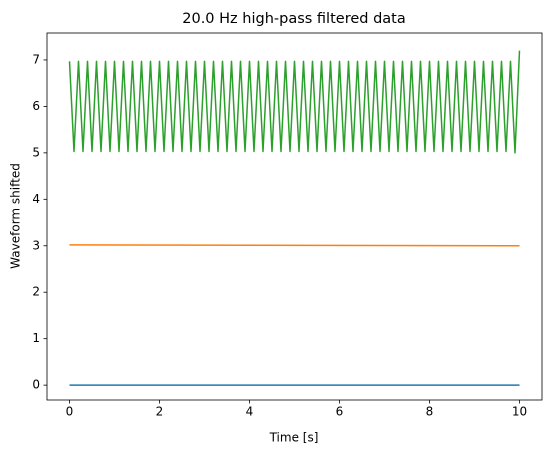  I want to click on y-tick-label: 4, so click(36, 199).